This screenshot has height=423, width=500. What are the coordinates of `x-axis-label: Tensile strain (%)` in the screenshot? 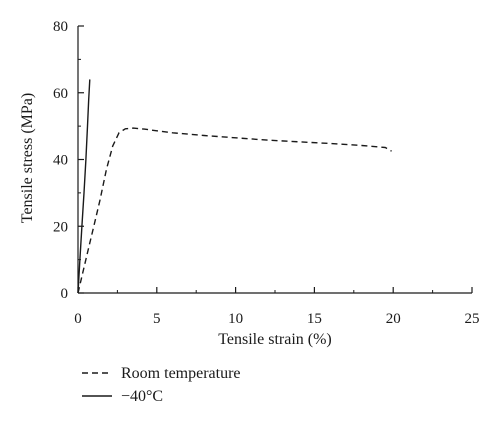 It's located at (275, 339).